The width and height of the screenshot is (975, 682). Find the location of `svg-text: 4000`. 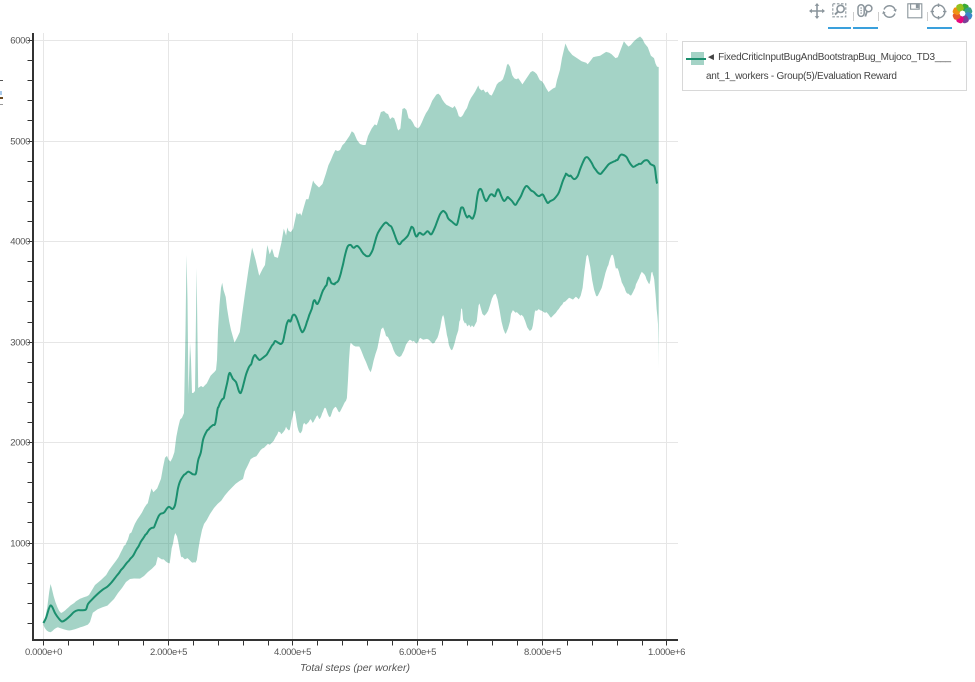

svg-text: 4000 is located at coordinates (20, 242).